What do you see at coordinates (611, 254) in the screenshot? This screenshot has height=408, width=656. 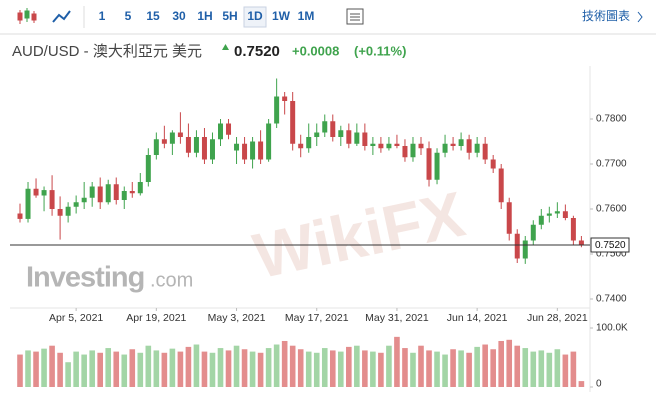 I see `y-tick-label: 0.7500` at bounding box center [611, 254].